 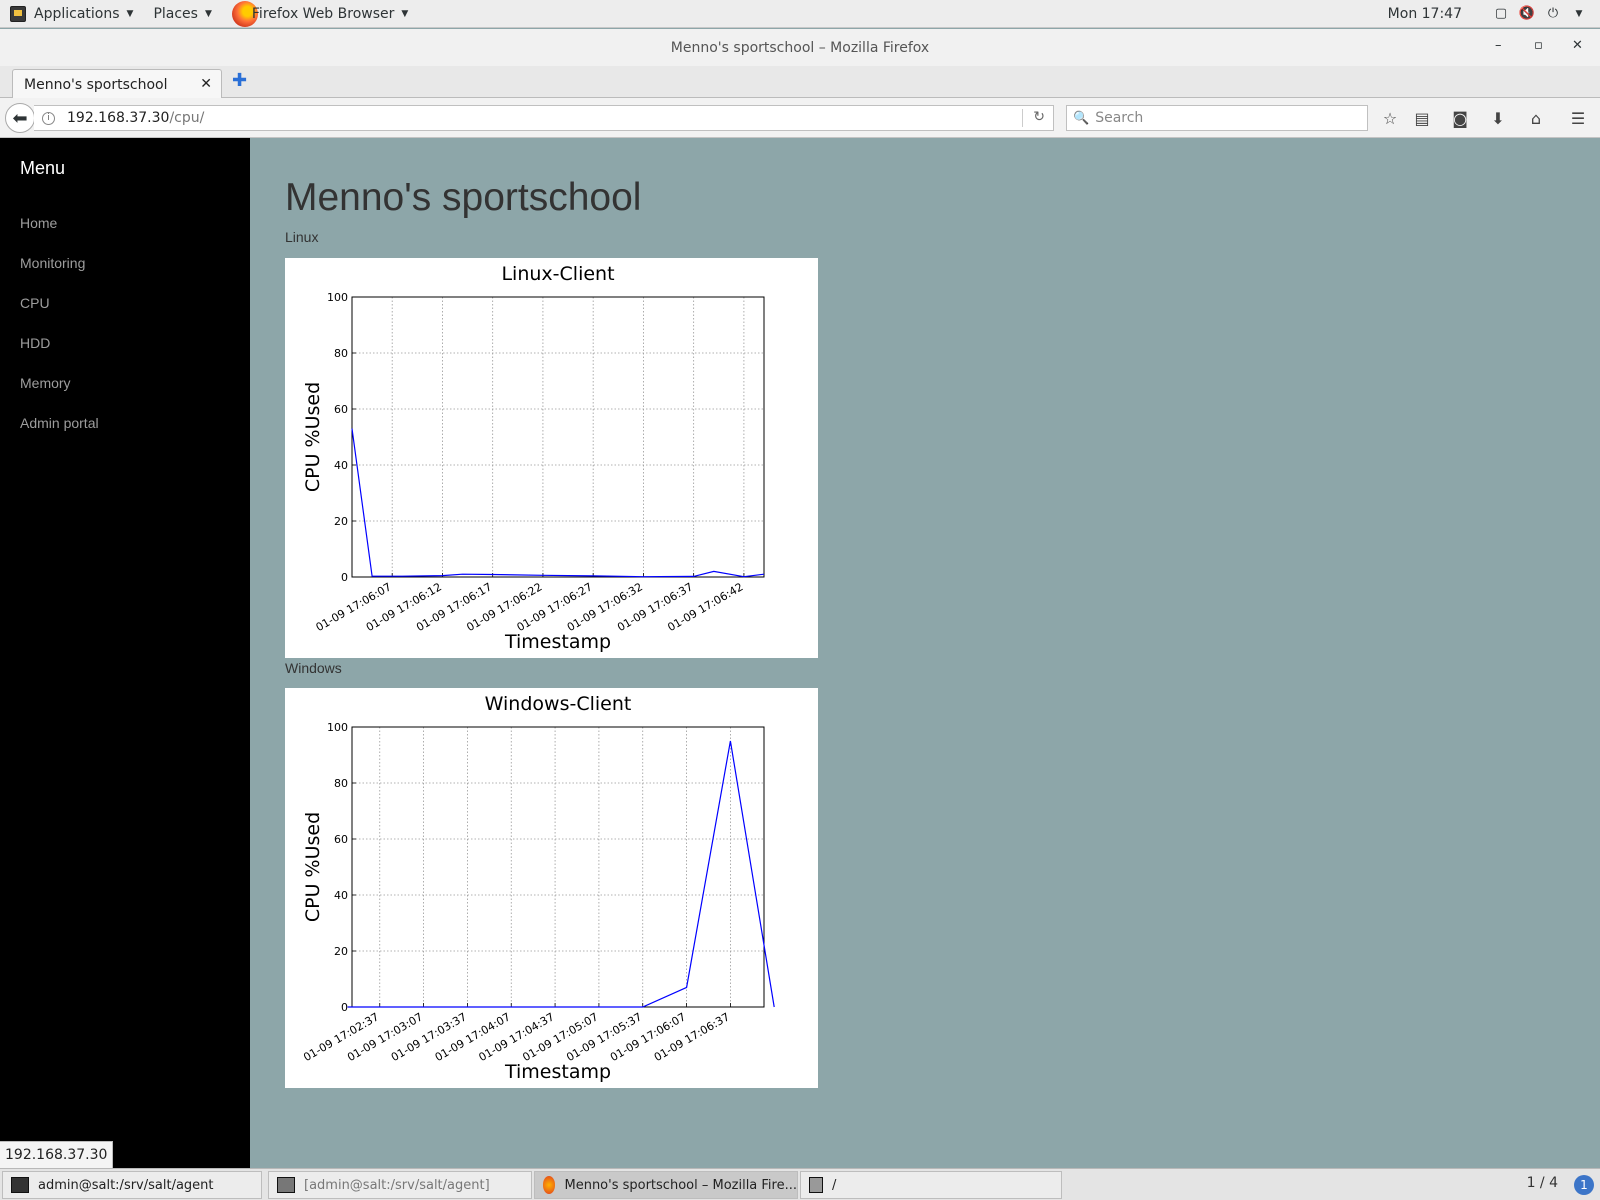 I want to click on back-arrow-icon: ⬅, so click(x=20, y=118).